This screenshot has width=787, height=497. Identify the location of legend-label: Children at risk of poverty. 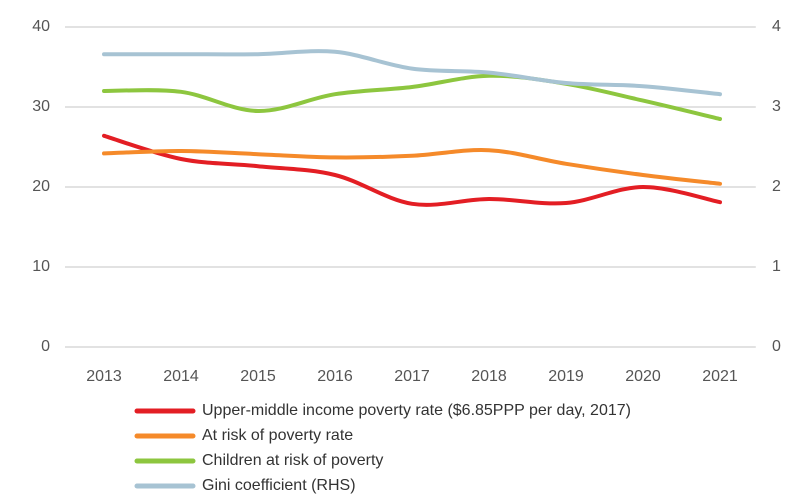
(292, 460).